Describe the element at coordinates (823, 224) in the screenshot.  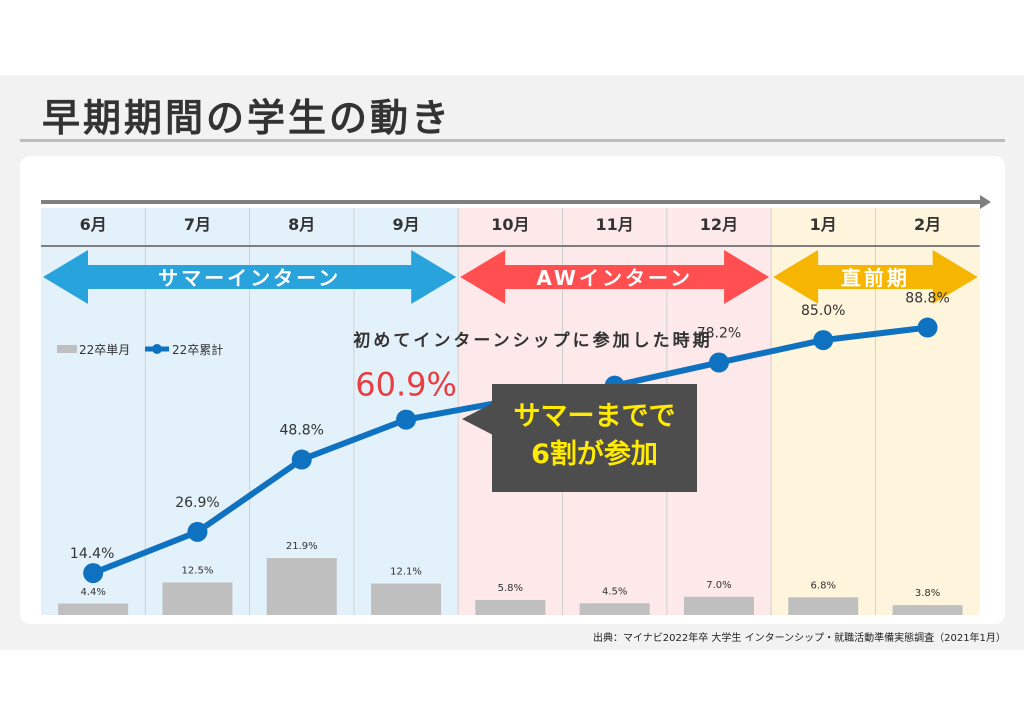
I see `month-label: 1月` at that location.